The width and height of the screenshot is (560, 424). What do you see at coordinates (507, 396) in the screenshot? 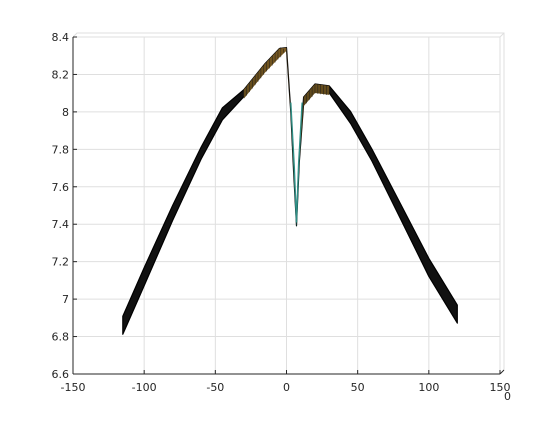
I see `depth-tick-label: 0` at bounding box center [507, 396].